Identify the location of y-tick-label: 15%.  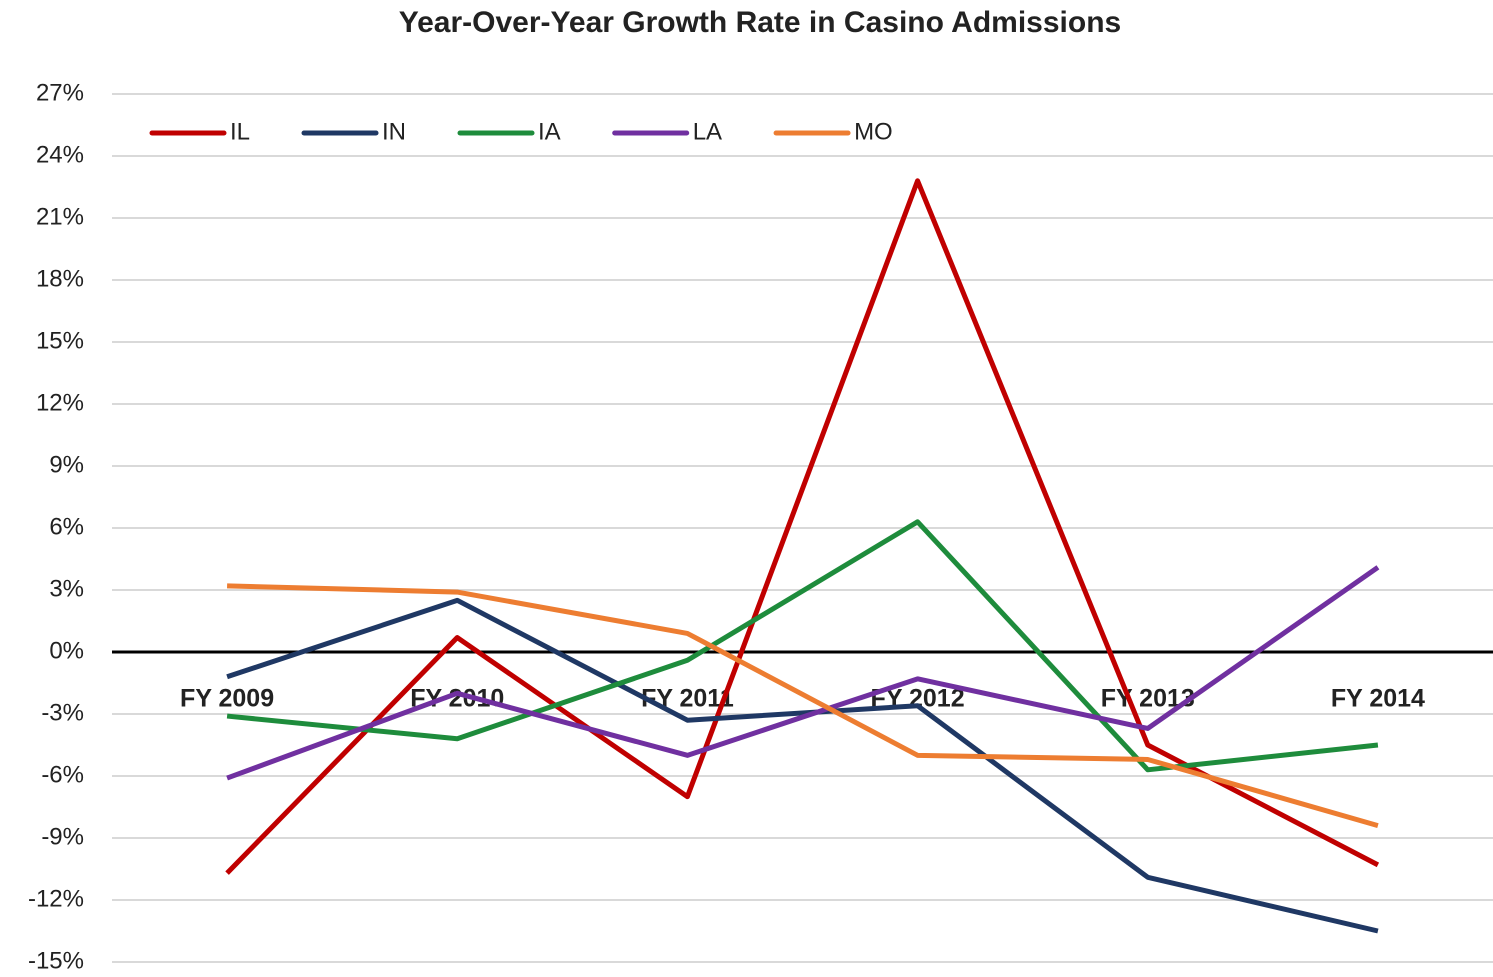
(60, 340).